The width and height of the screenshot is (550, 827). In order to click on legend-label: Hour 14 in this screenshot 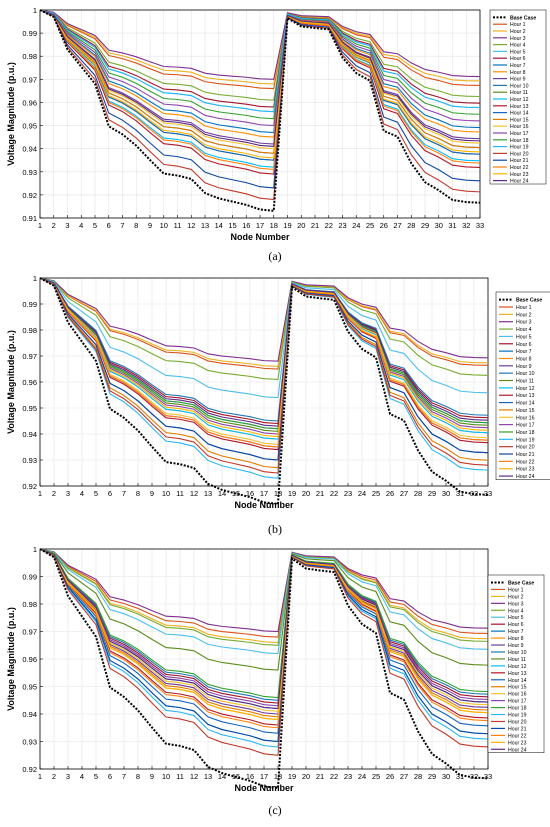, I will do `click(517, 681)`.